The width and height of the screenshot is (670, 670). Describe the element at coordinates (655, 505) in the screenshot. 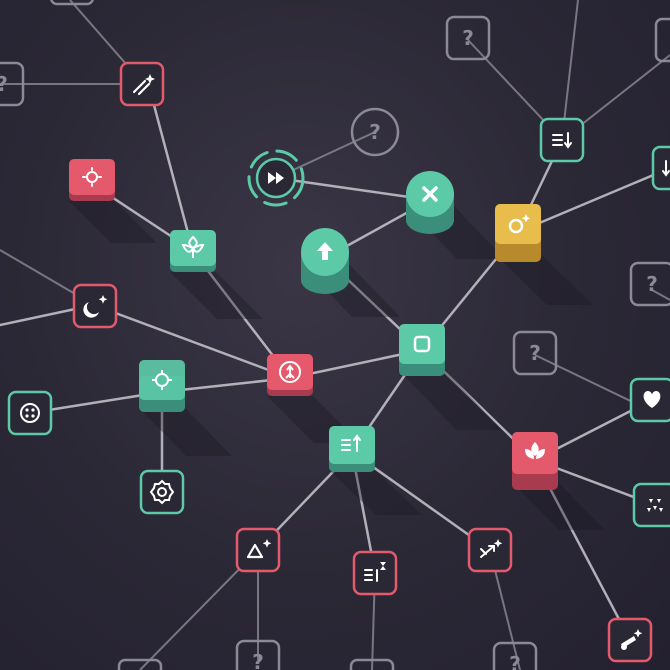

I see `triangles-icon` at that location.